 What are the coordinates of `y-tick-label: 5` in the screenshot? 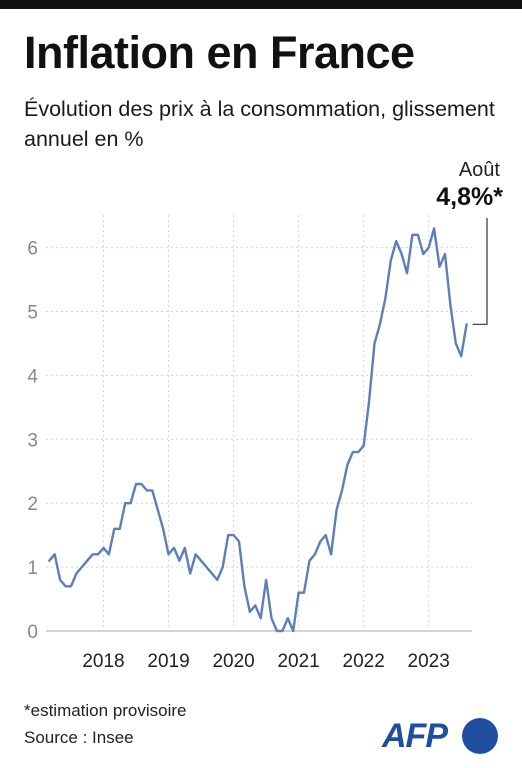 It's located at (32, 313).